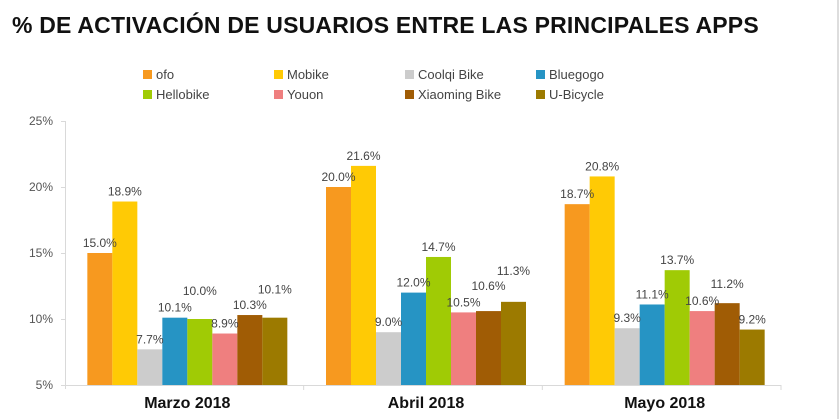 The height and width of the screenshot is (419, 839). Describe the element at coordinates (183, 94) in the screenshot. I see `legend-label: Hellobike` at that location.